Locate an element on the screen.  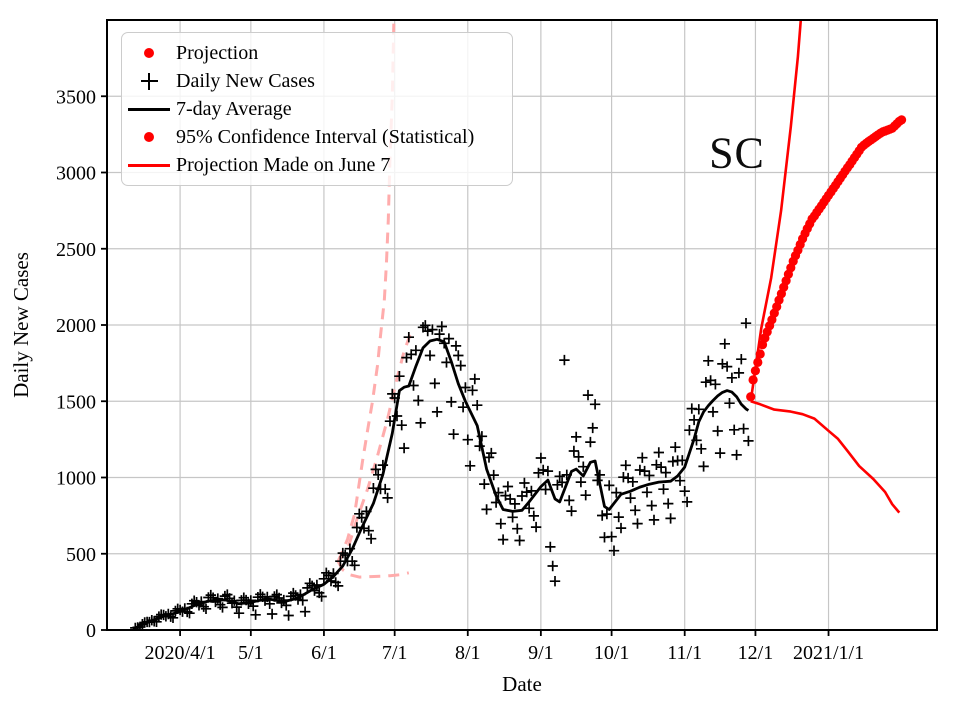
legend-row-7day-average: 7-day Average is located at coordinates (317, 109).